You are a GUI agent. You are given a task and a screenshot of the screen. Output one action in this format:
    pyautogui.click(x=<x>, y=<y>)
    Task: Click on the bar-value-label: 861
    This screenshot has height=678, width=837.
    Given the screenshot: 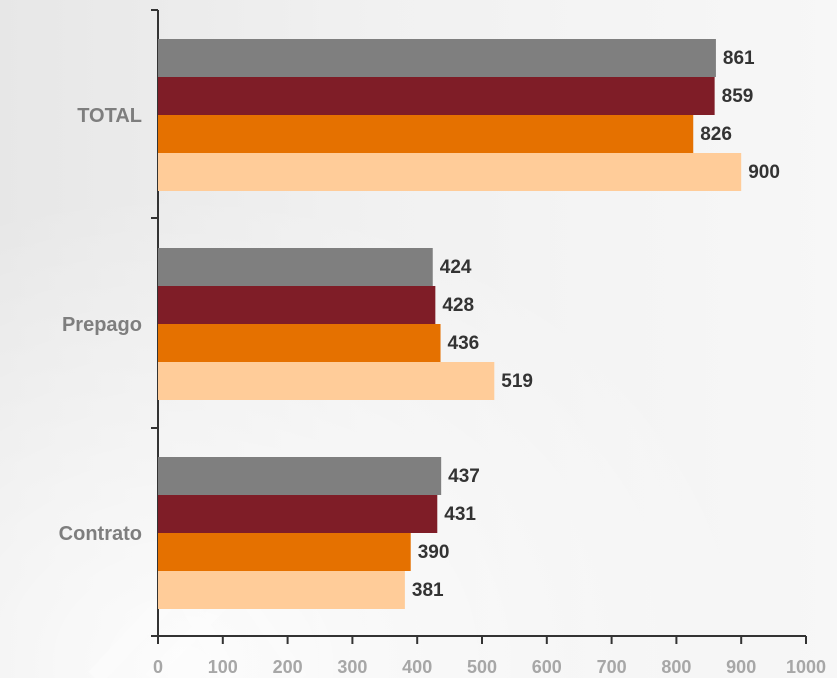 What is the action you would take?
    pyautogui.click(x=739, y=58)
    